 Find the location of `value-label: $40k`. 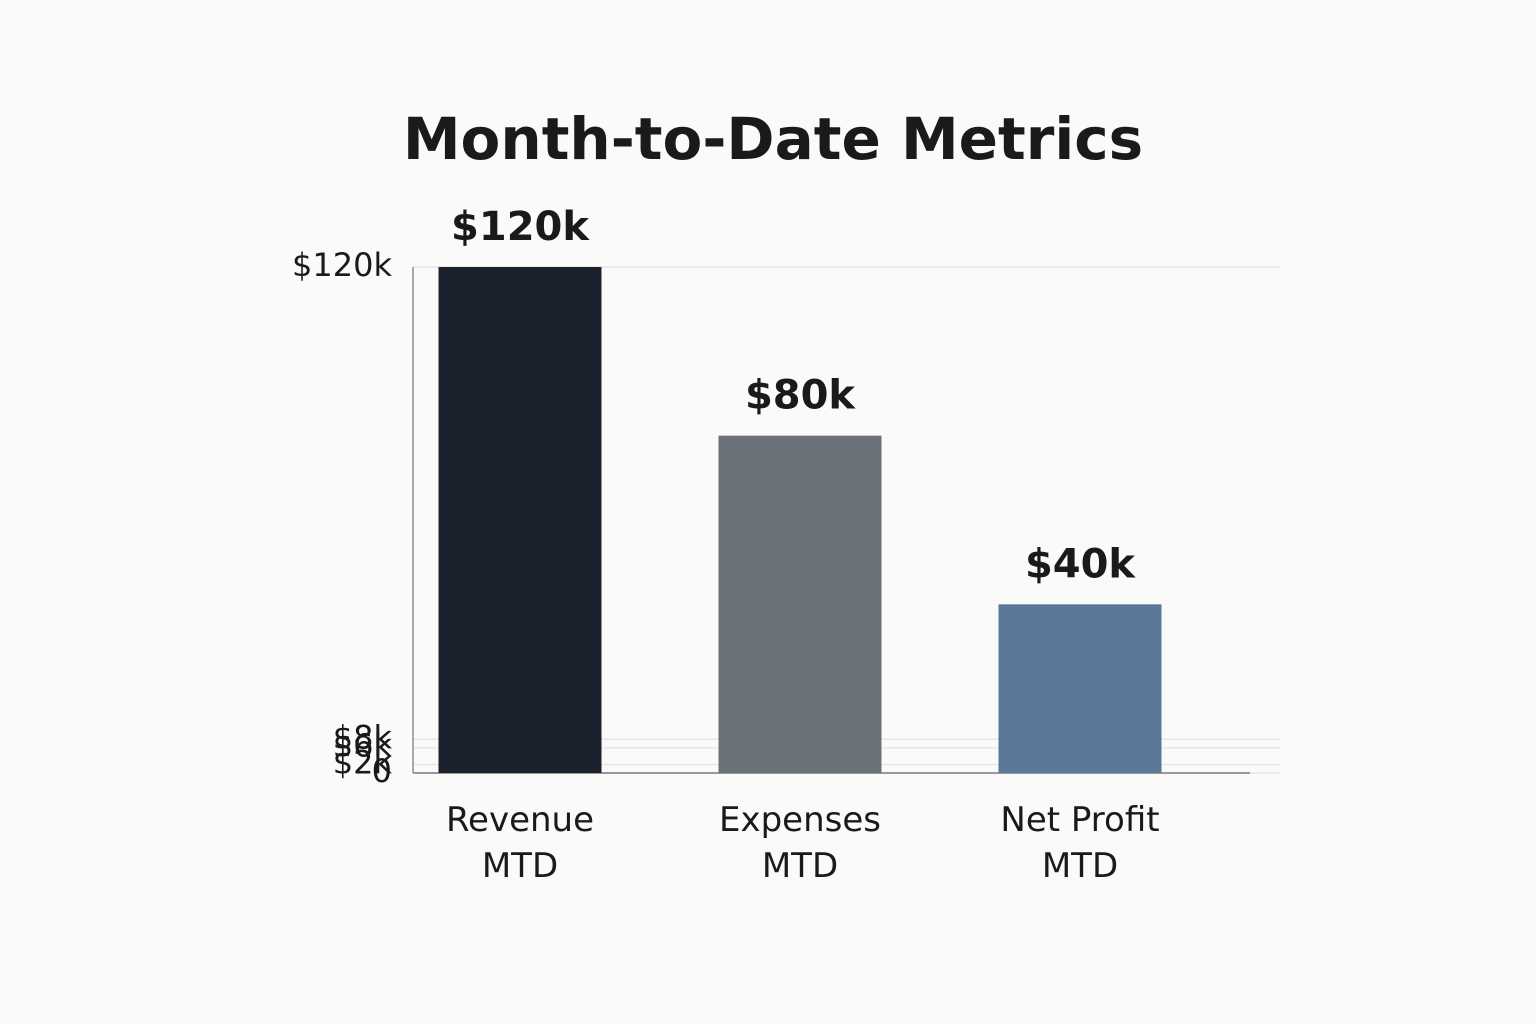

value-label: $40k is located at coordinates (1080, 564).